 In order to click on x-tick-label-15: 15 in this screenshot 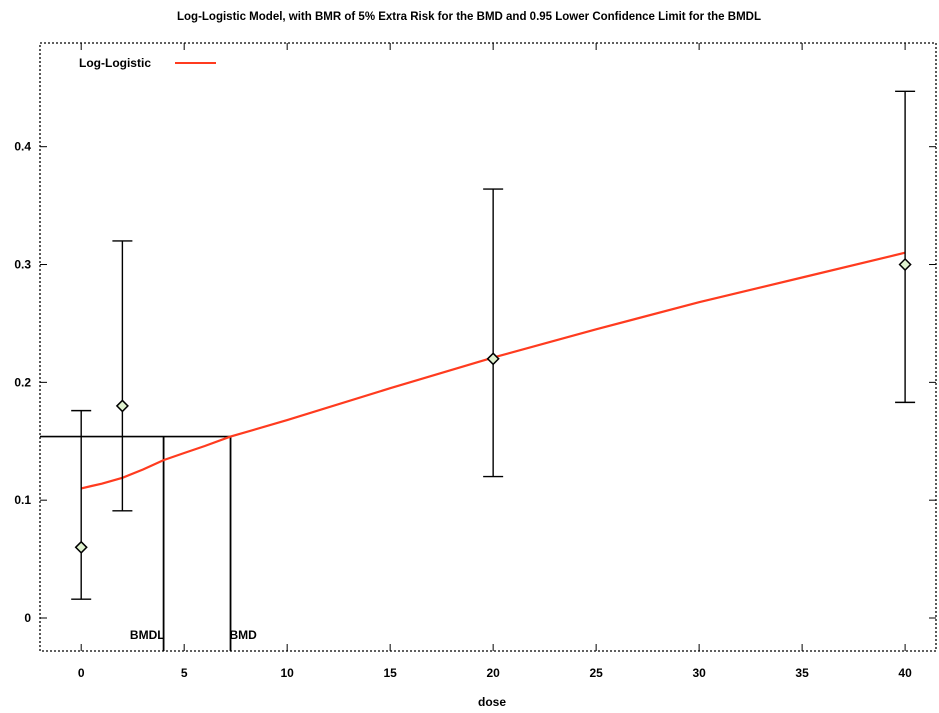, I will do `click(390, 673)`.